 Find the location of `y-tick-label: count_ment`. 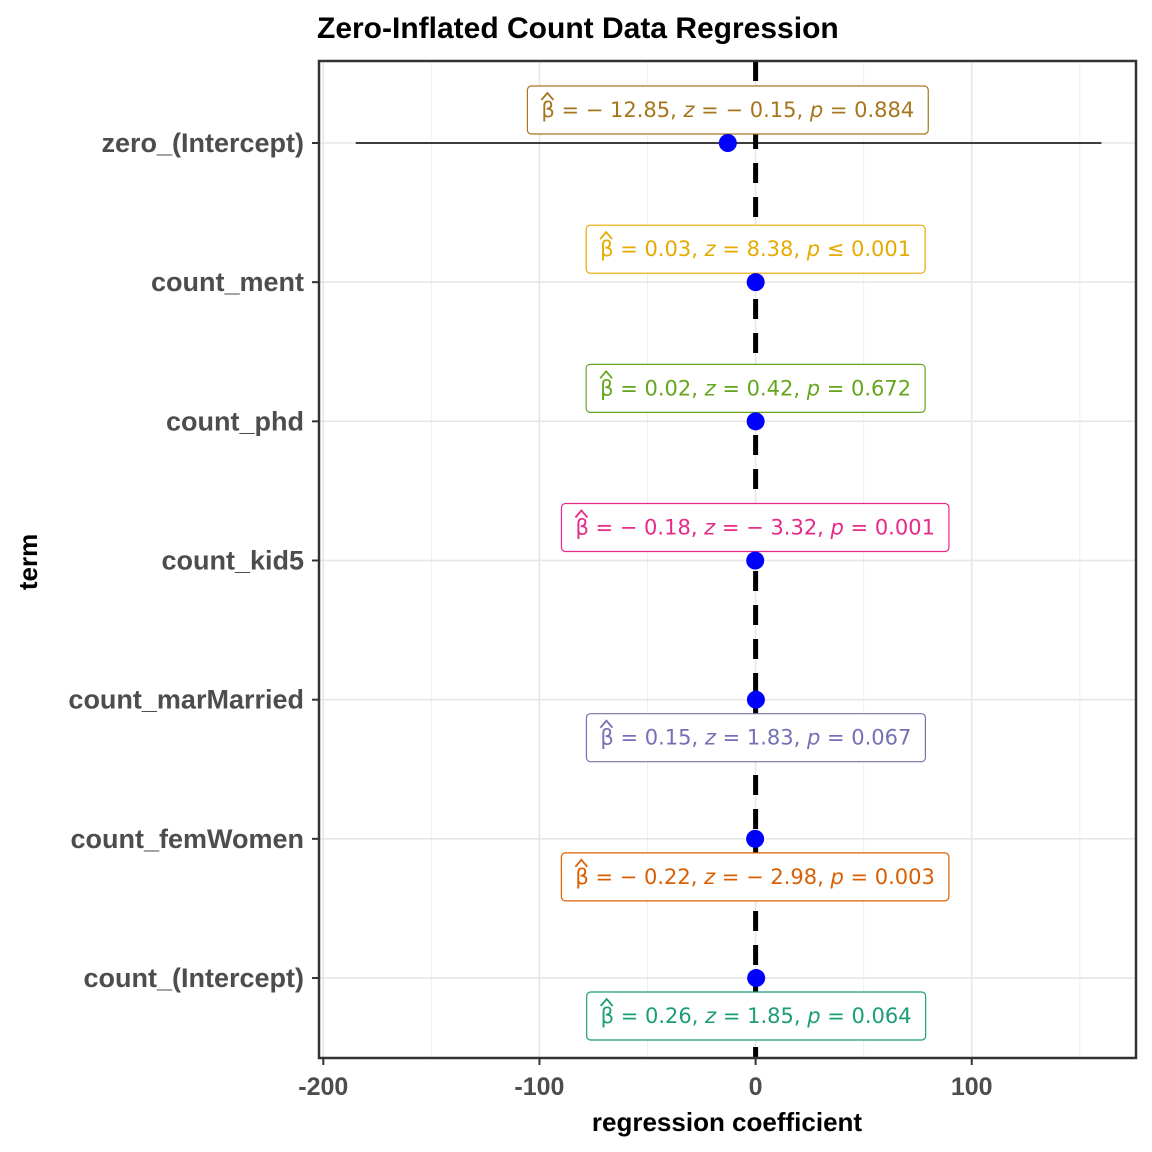

y-tick-label: count_ment is located at coordinates (227, 282).